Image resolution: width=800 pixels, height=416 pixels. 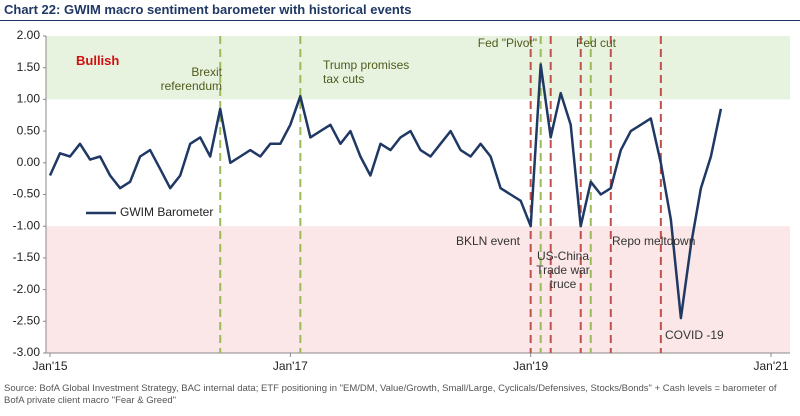 What do you see at coordinates (29, 130) in the screenshot?
I see `y-tick-label: 0.50` at bounding box center [29, 130].